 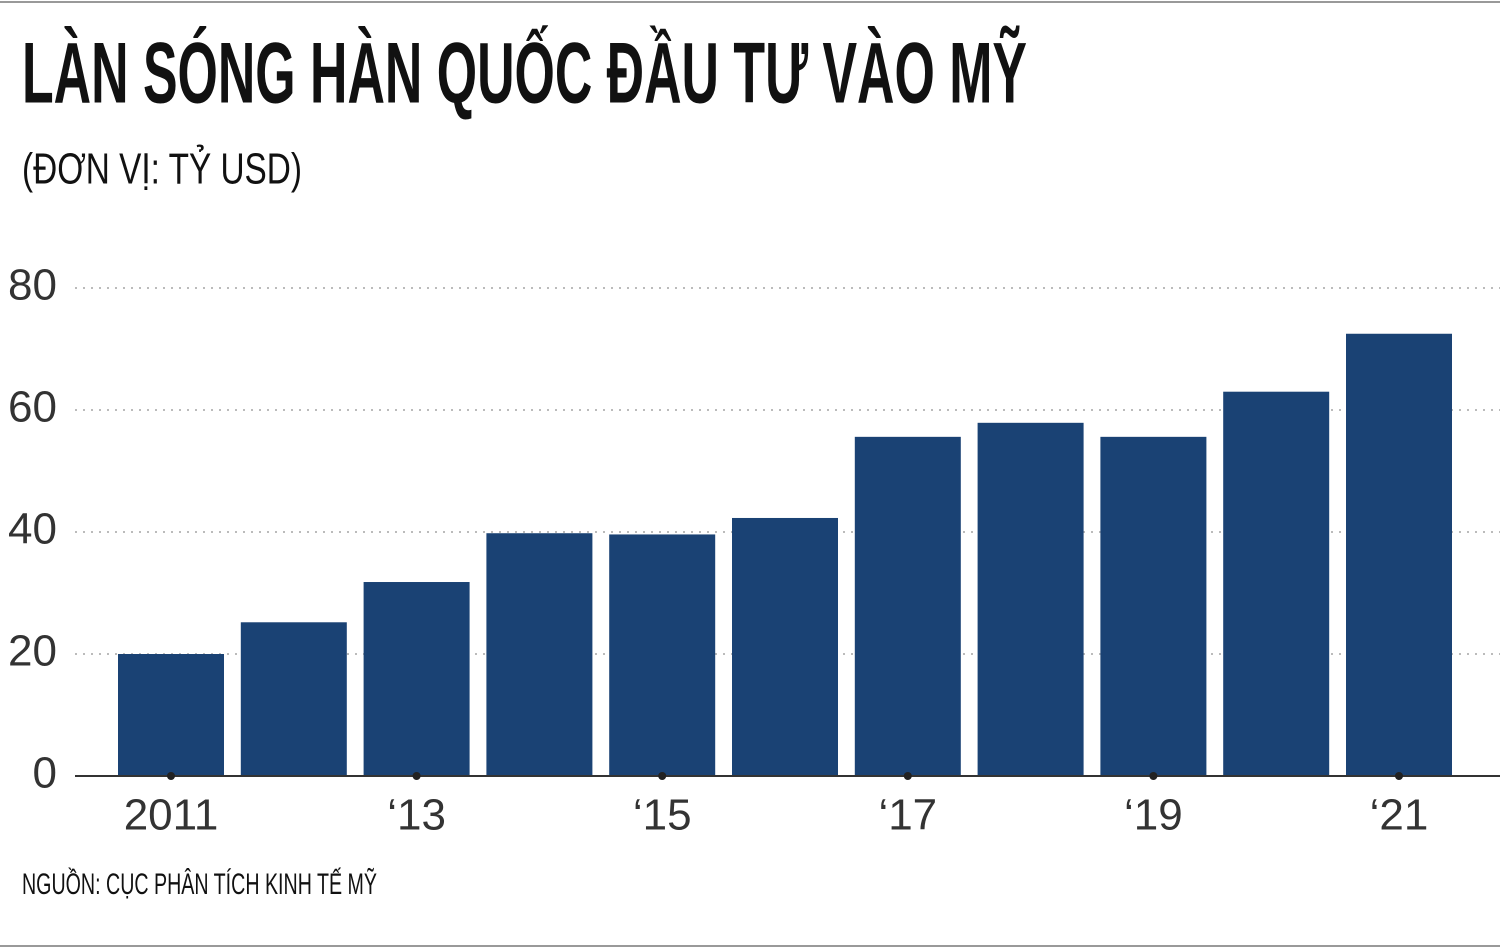 What do you see at coordinates (162, 169) in the screenshot?
I see `chart-subtitle: (ĐƠN VỊ: TỶ USD)` at bounding box center [162, 169].